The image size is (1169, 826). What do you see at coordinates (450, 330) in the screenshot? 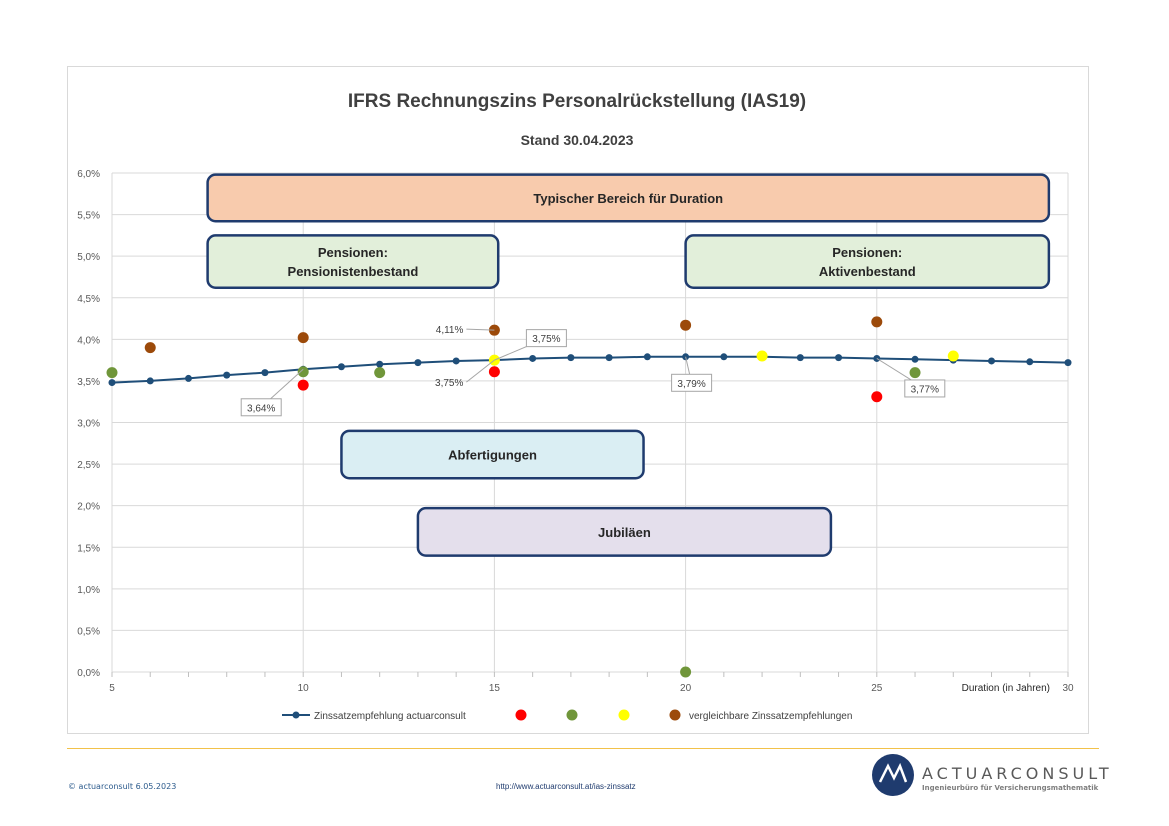
I see `callout-label: 4,11%` at bounding box center [450, 330].